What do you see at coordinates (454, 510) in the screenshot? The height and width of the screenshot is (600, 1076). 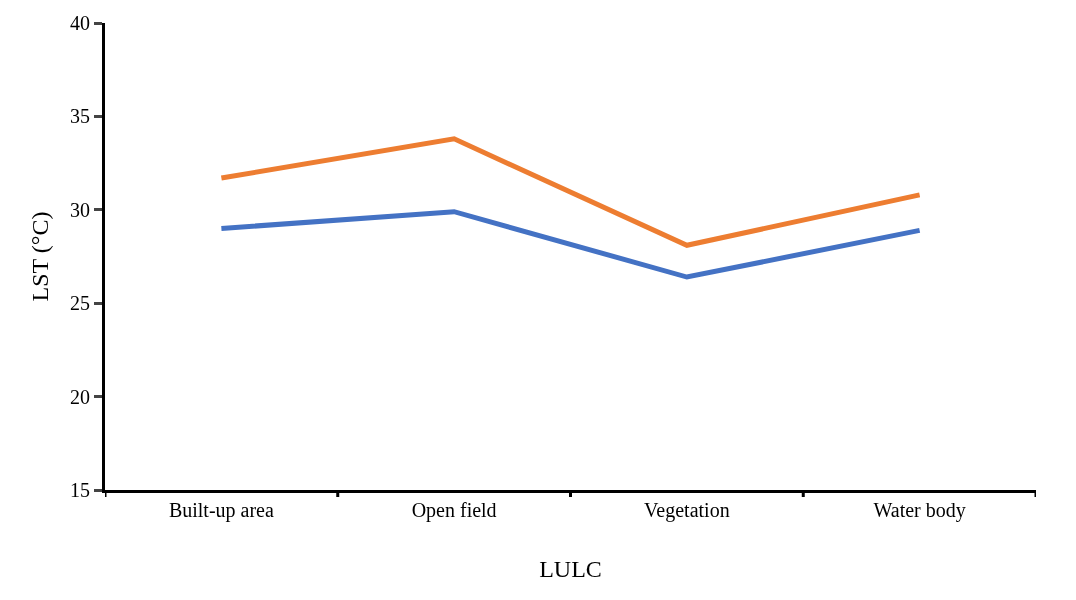 I see `x-tick-label: Open field` at bounding box center [454, 510].